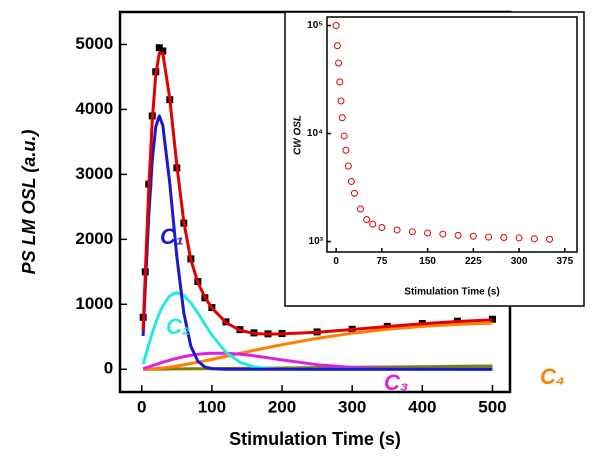  Describe the element at coordinates (94, 108) in the screenshot. I see `y-tick-label: 4000` at that location.